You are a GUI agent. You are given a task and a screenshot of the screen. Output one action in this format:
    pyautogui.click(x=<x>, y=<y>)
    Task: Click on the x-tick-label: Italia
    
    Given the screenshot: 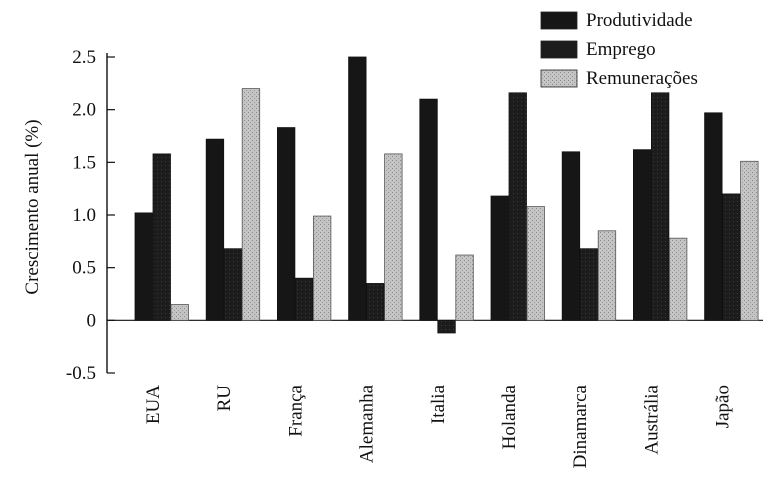 What is the action you would take?
    pyautogui.click(x=438, y=404)
    